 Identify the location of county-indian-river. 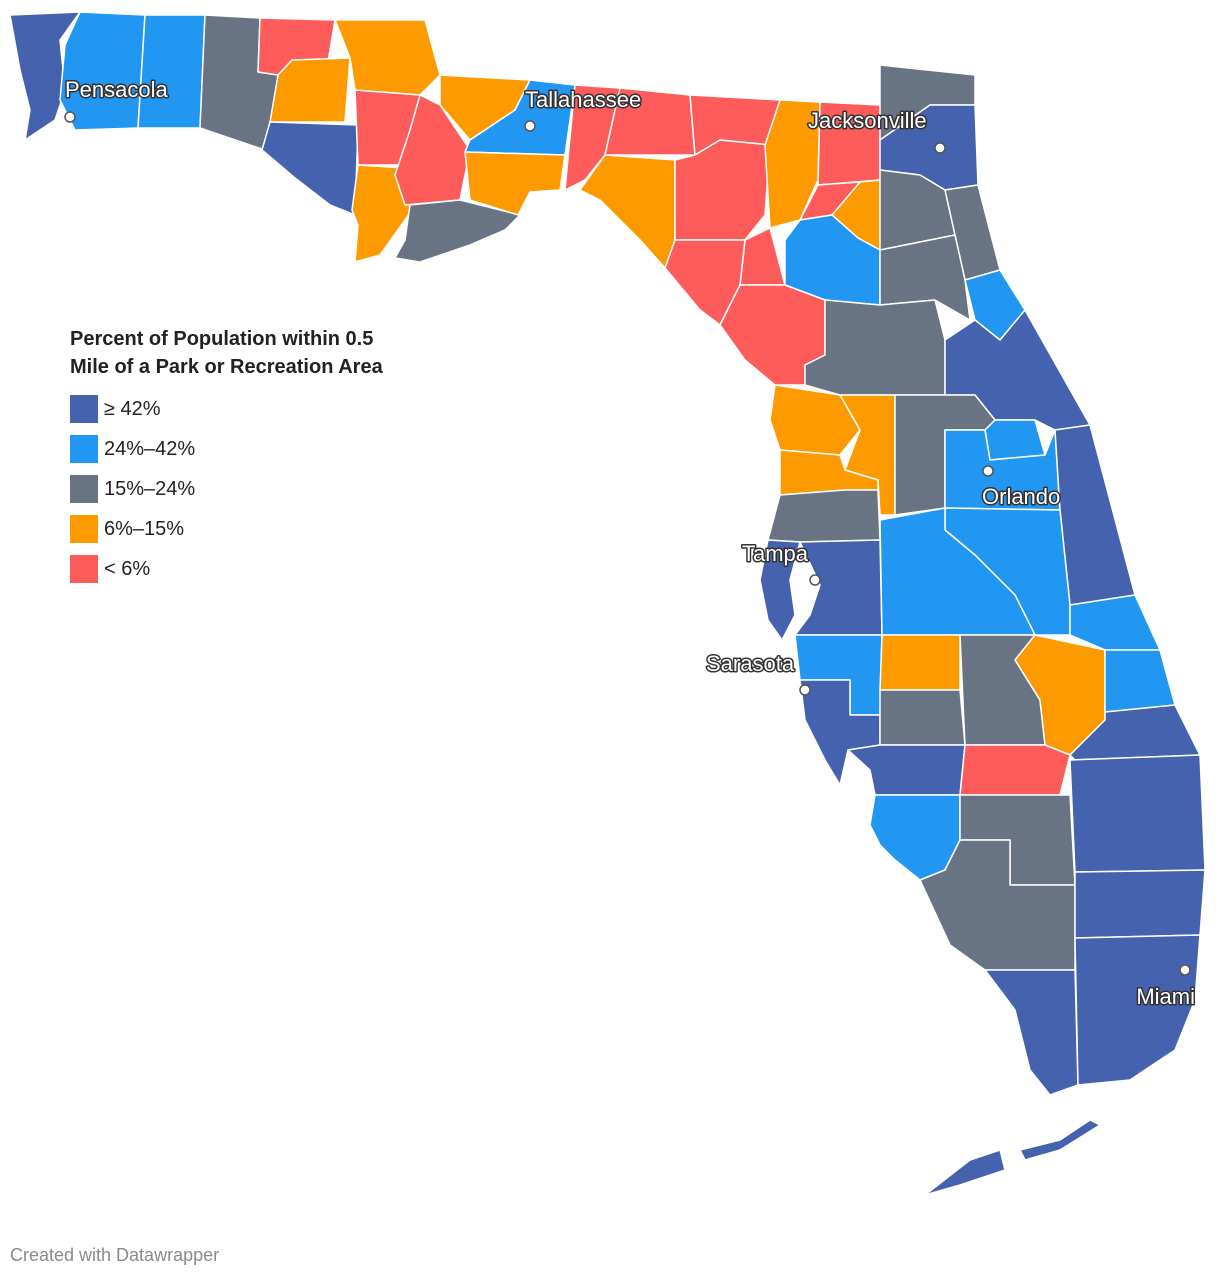
(1115, 622).